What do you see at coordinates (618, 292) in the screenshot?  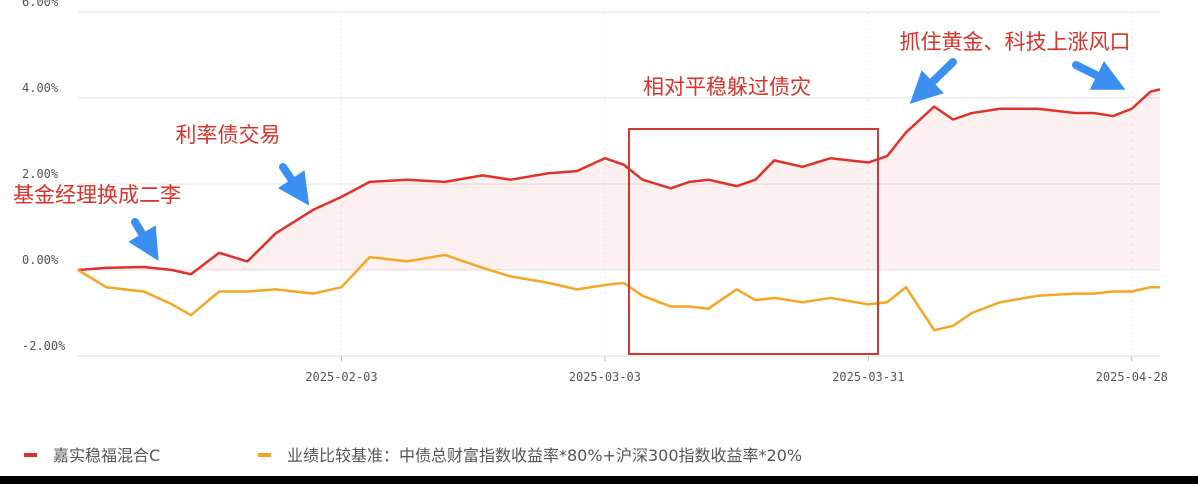 I see `line` at bounding box center [618, 292].